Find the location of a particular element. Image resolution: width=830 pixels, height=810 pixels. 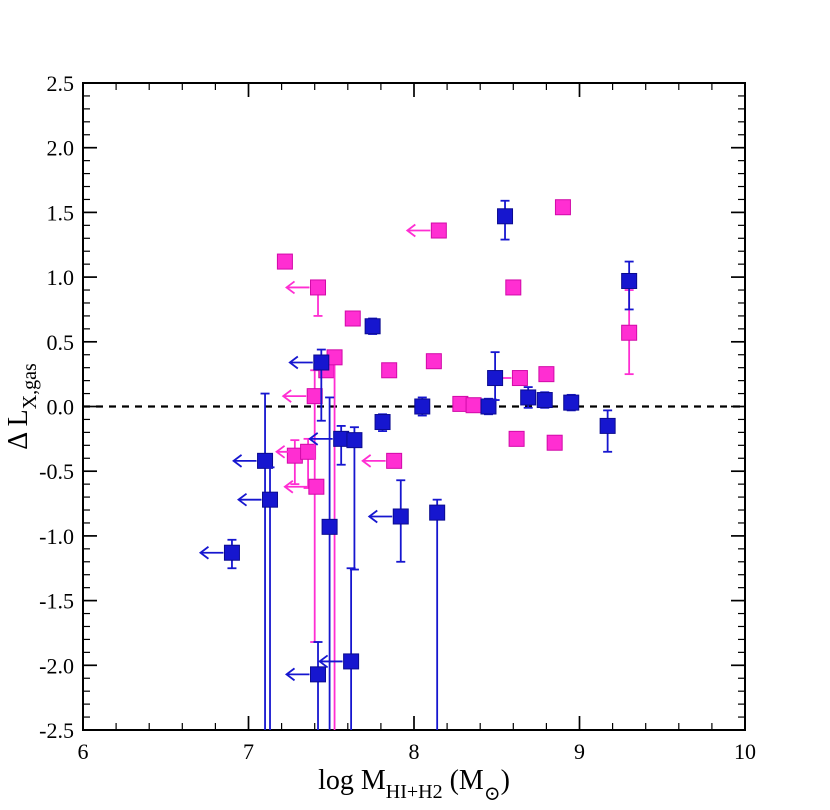

x-tick-label: 10 is located at coordinates (745, 751).